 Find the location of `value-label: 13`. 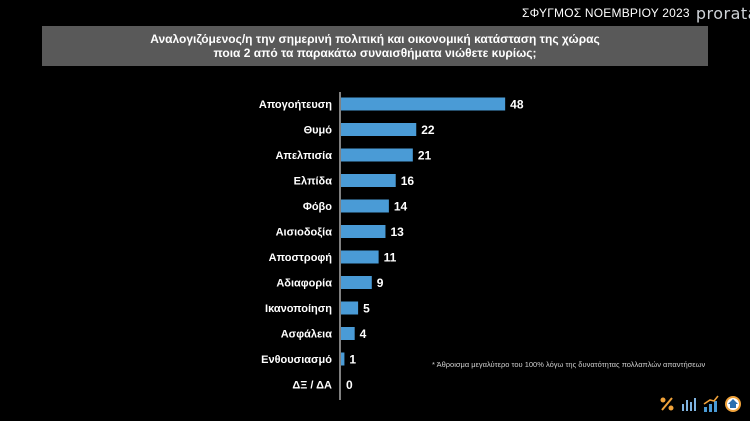

value-label: 13 is located at coordinates (397, 232).